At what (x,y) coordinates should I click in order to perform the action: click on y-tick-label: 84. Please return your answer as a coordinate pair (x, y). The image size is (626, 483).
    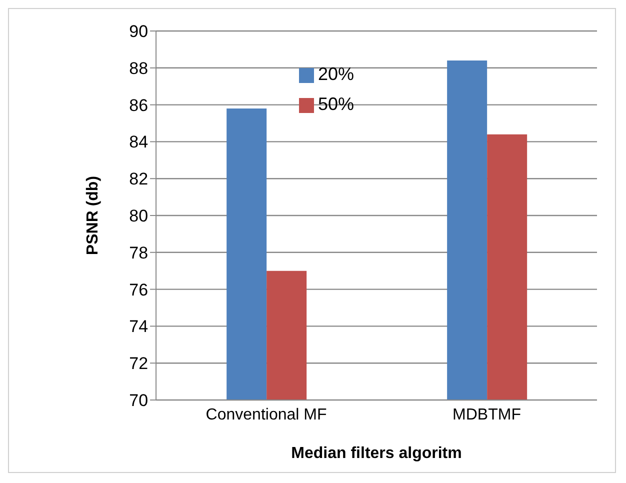
    Looking at the image, I should click on (138, 142).